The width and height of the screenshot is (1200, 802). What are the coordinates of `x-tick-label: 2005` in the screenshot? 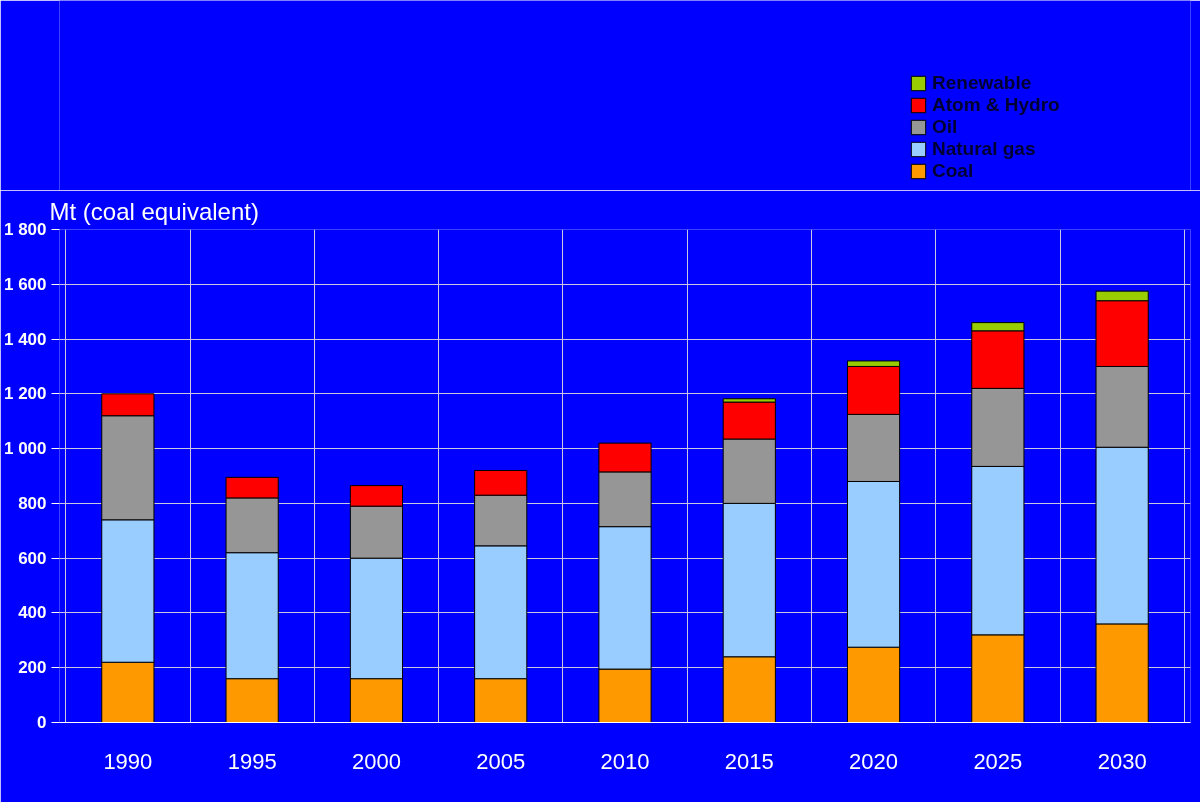 It's located at (501, 761).